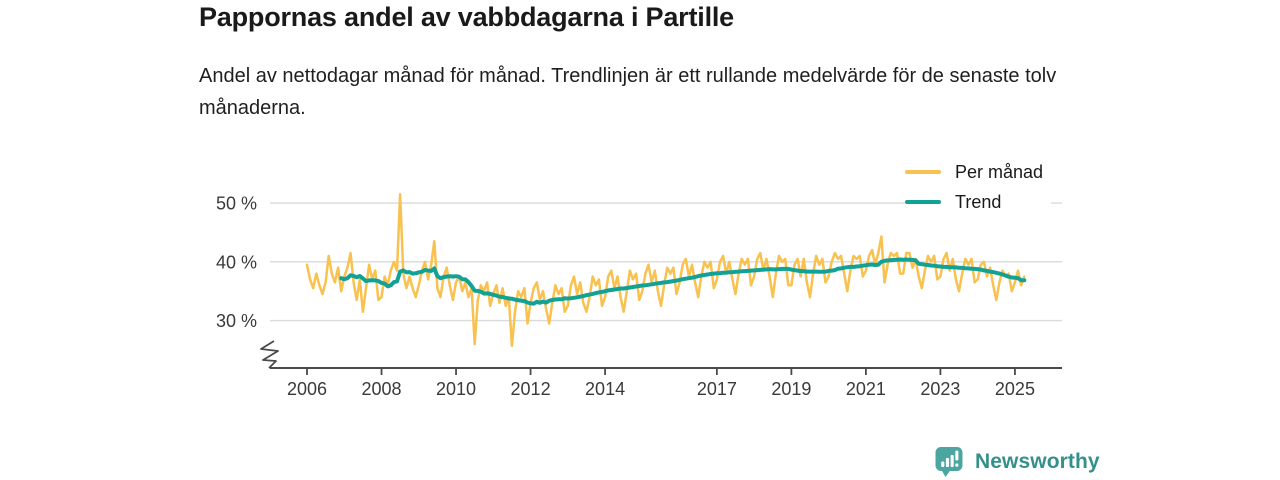  Describe the element at coordinates (866, 389) in the screenshot. I see `x-axis-tick-label: 2021` at that location.